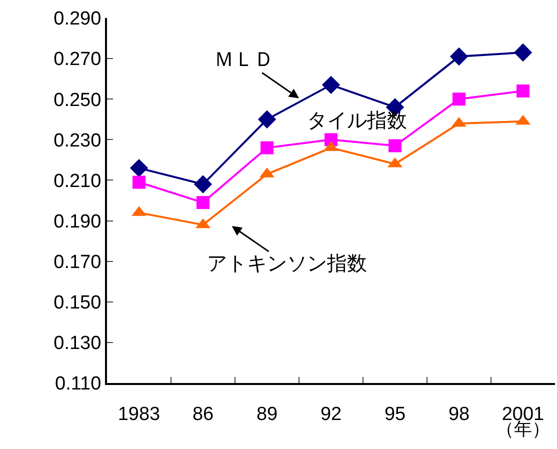 The height and width of the screenshot is (449, 557). What do you see at coordinates (331, 414) in the screenshot?
I see `x-tick-label: 92` at bounding box center [331, 414].